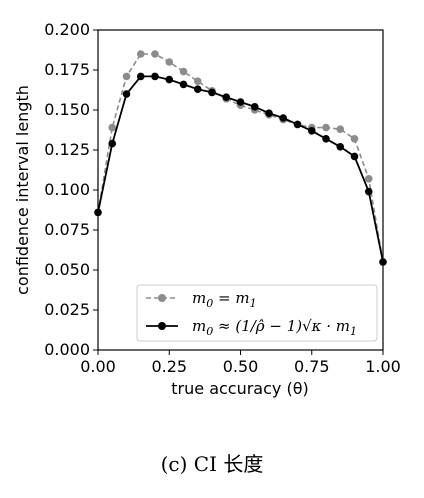 This screenshot has height=498, width=424. What do you see at coordinates (162, 298) in the screenshot?
I see `legend-marker-m0-equals-m1` at bounding box center [162, 298].